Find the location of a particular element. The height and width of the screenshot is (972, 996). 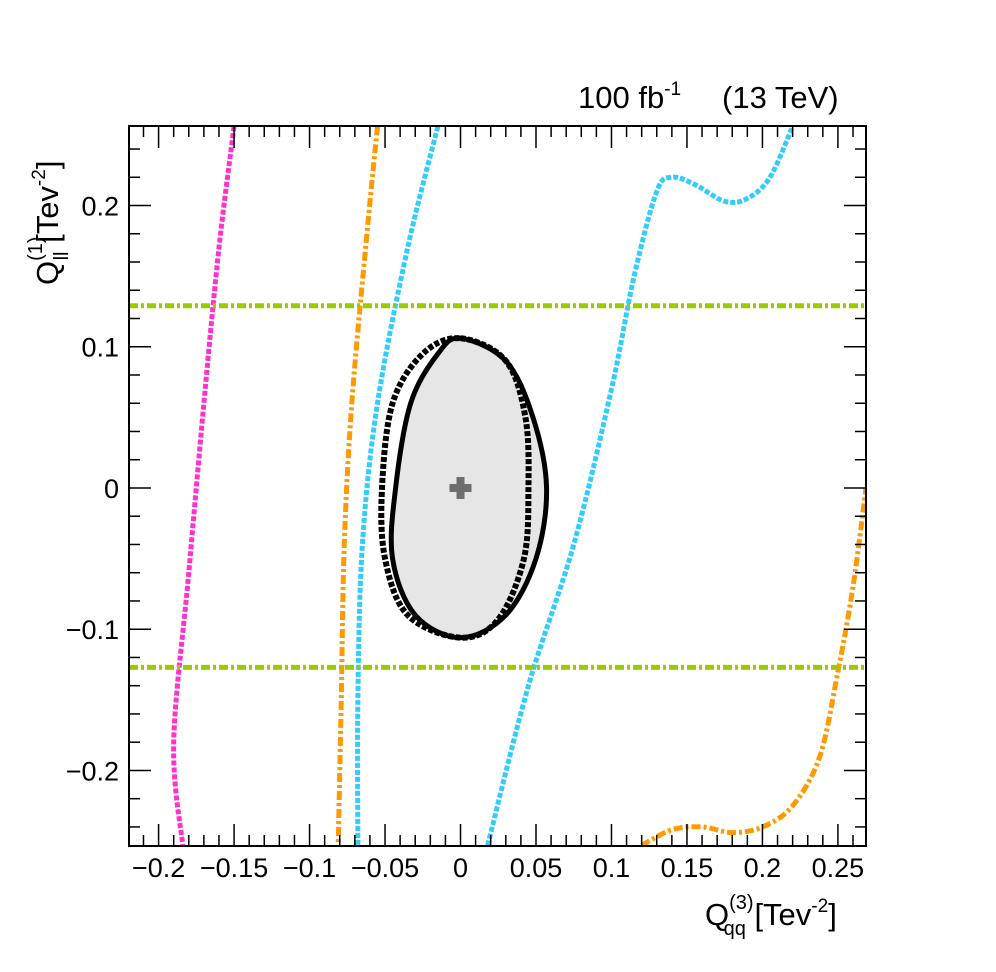

y-axis-title: Q(1) ll [Tev-2] is located at coordinates (49, 223).